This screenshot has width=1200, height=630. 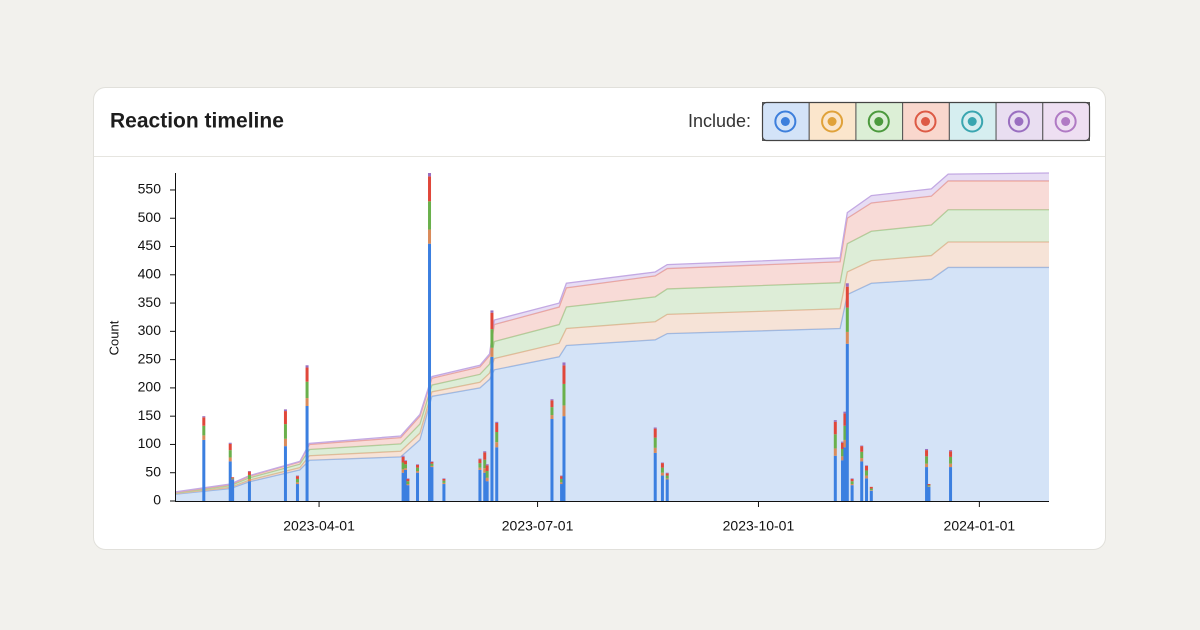 I want to click on y-axis-label: Count, so click(x=113, y=337).